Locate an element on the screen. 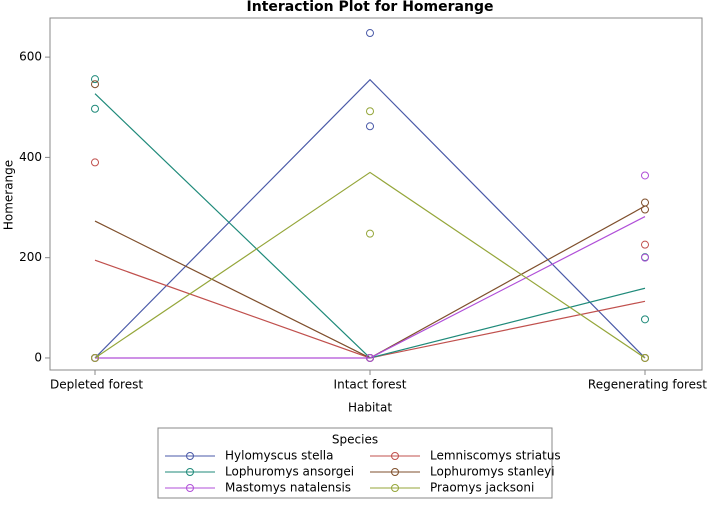  chart-title: Interaction Plot for Homerange is located at coordinates (370, 7).